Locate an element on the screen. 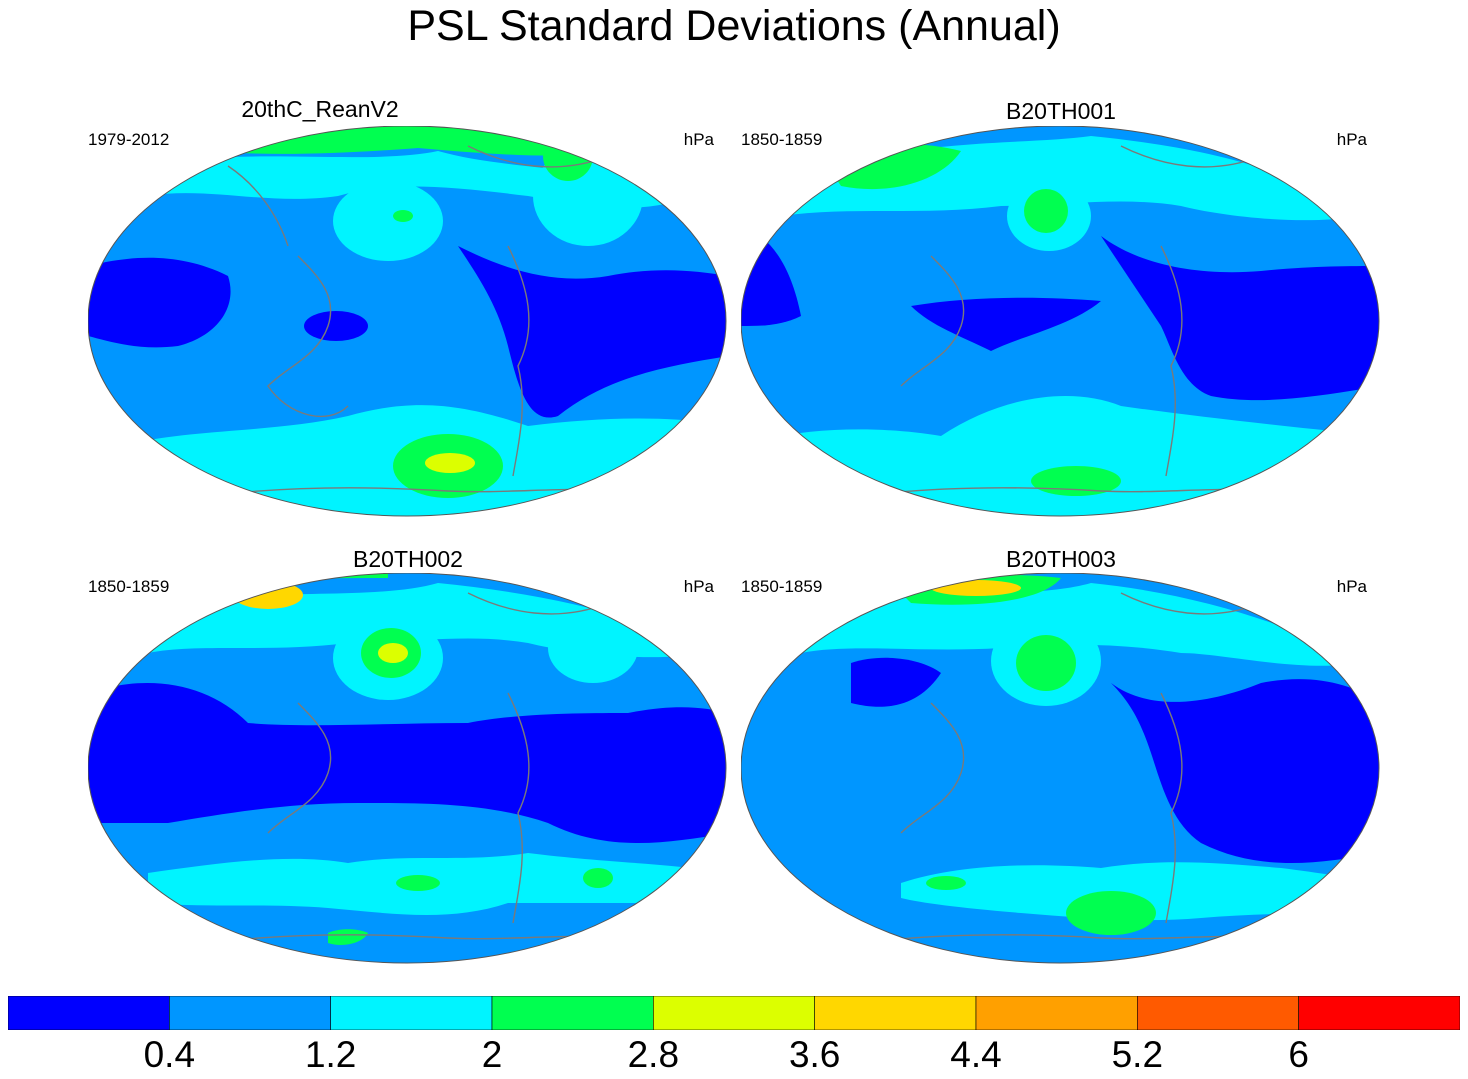 This screenshot has height=1079, width=1468. panel-title: 20thC_ReanV2 is located at coordinates (320, 109).